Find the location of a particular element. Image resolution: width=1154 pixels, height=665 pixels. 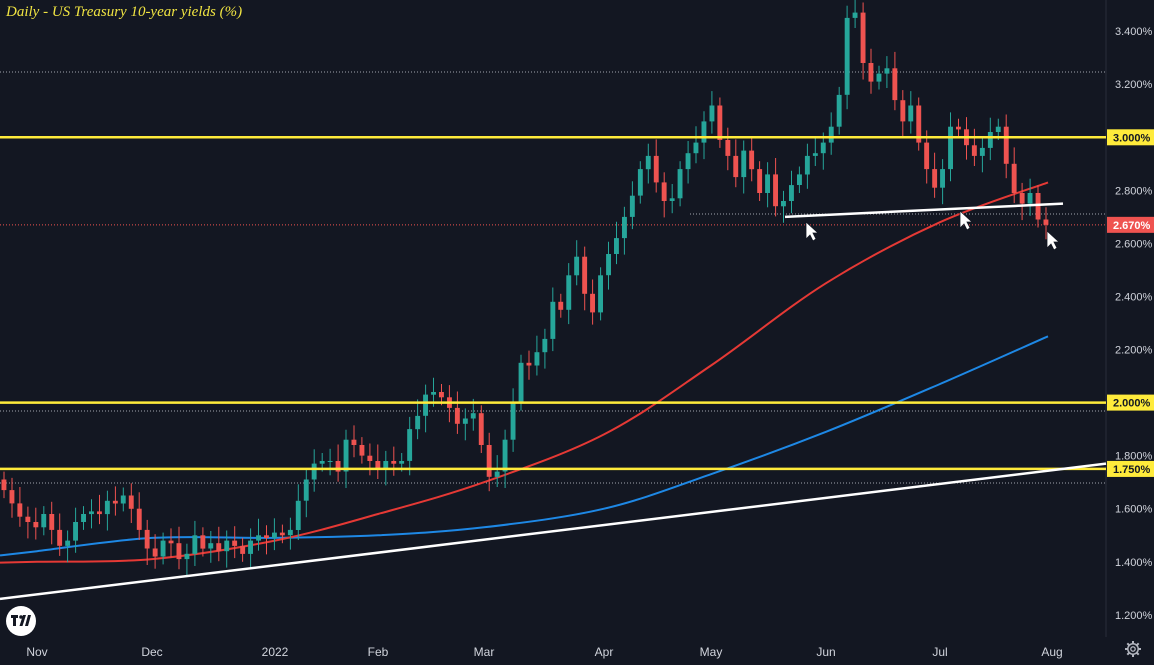

tradingview-logo-icon is located at coordinates (21, 621).